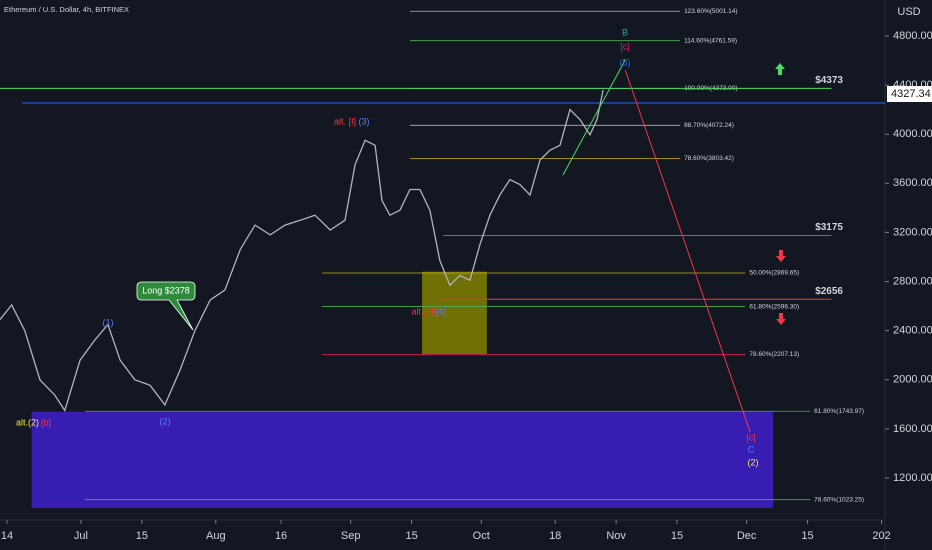 The width and height of the screenshot is (932, 550). Describe the element at coordinates (351, 536) in the screenshot. I see `x-tick-label: Sep` at that location.